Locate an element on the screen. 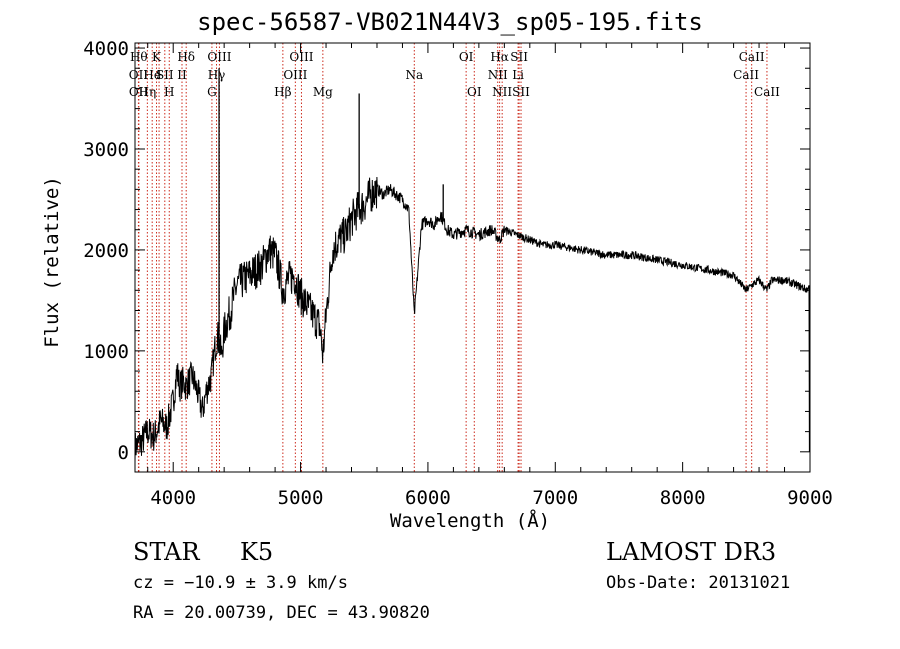  emission-spike-layer is located at coordinates (331, 205).